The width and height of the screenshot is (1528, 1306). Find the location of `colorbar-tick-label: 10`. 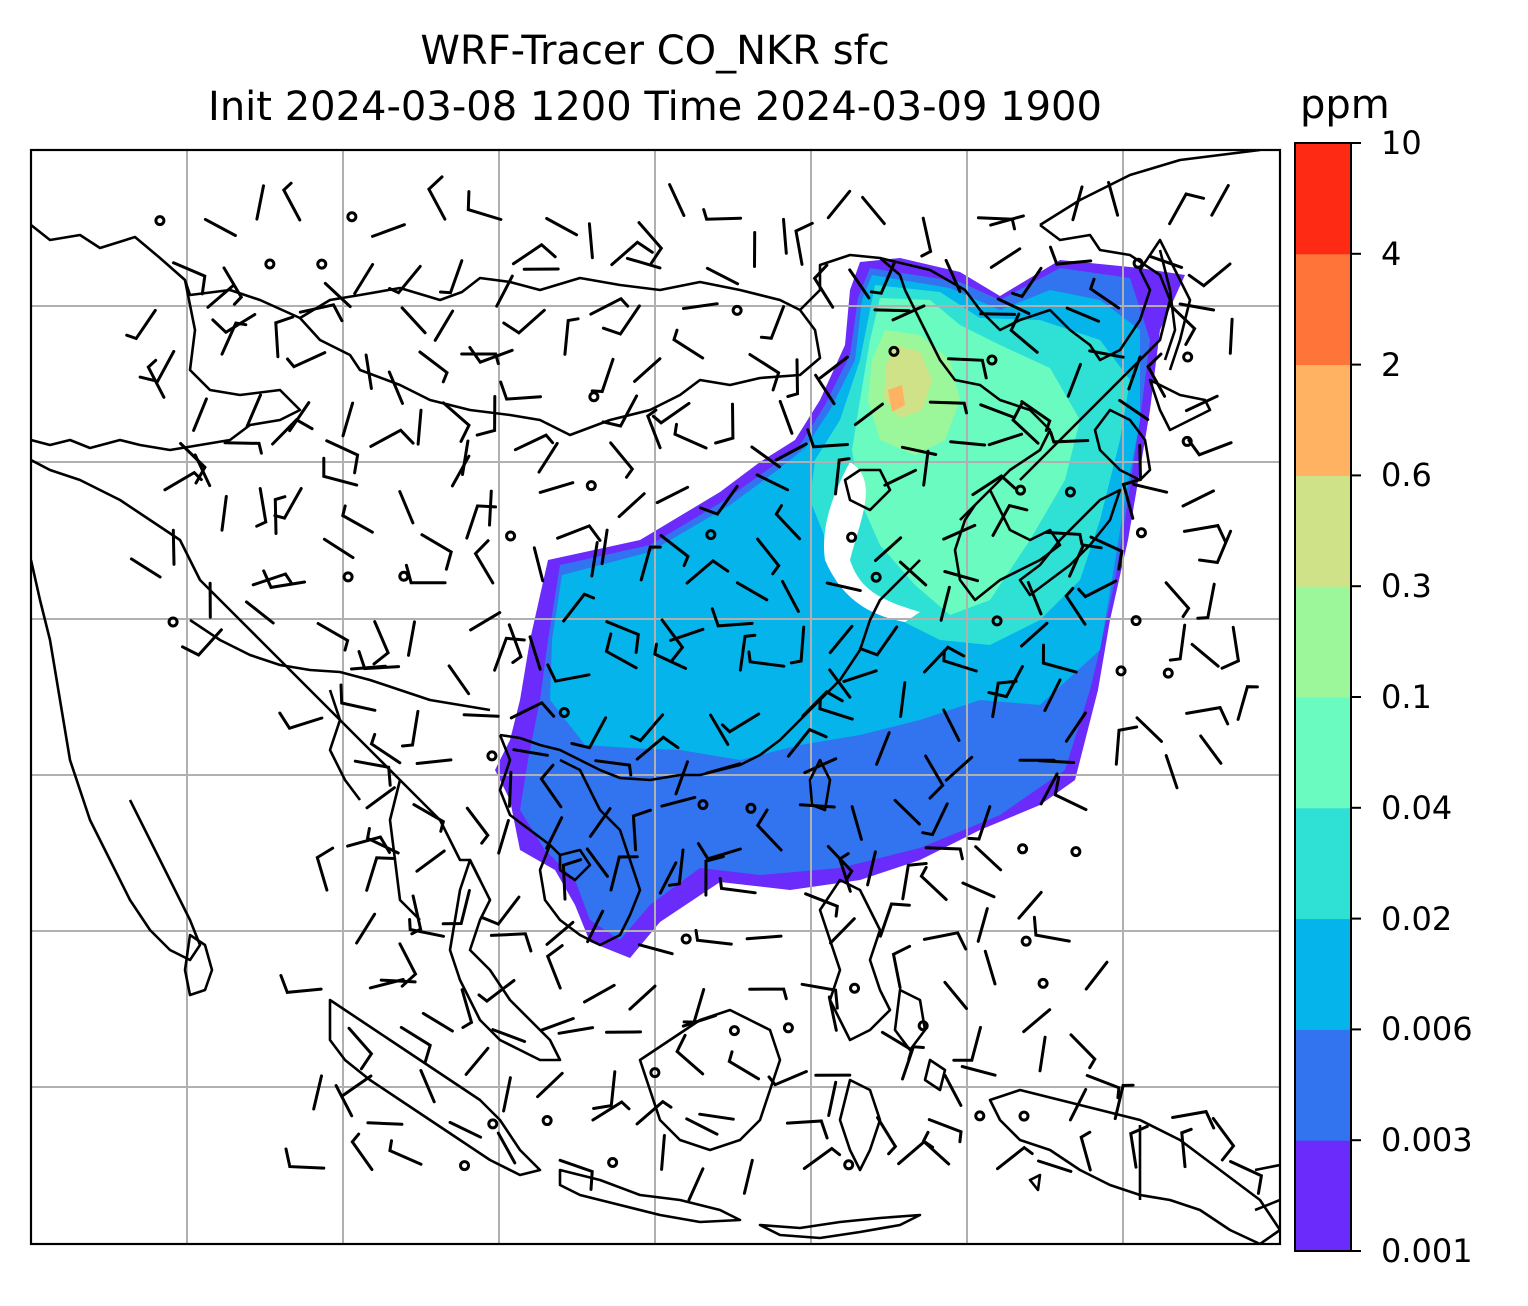

colorbar-tick-label: 10 is located at coordinates (1401, 143).